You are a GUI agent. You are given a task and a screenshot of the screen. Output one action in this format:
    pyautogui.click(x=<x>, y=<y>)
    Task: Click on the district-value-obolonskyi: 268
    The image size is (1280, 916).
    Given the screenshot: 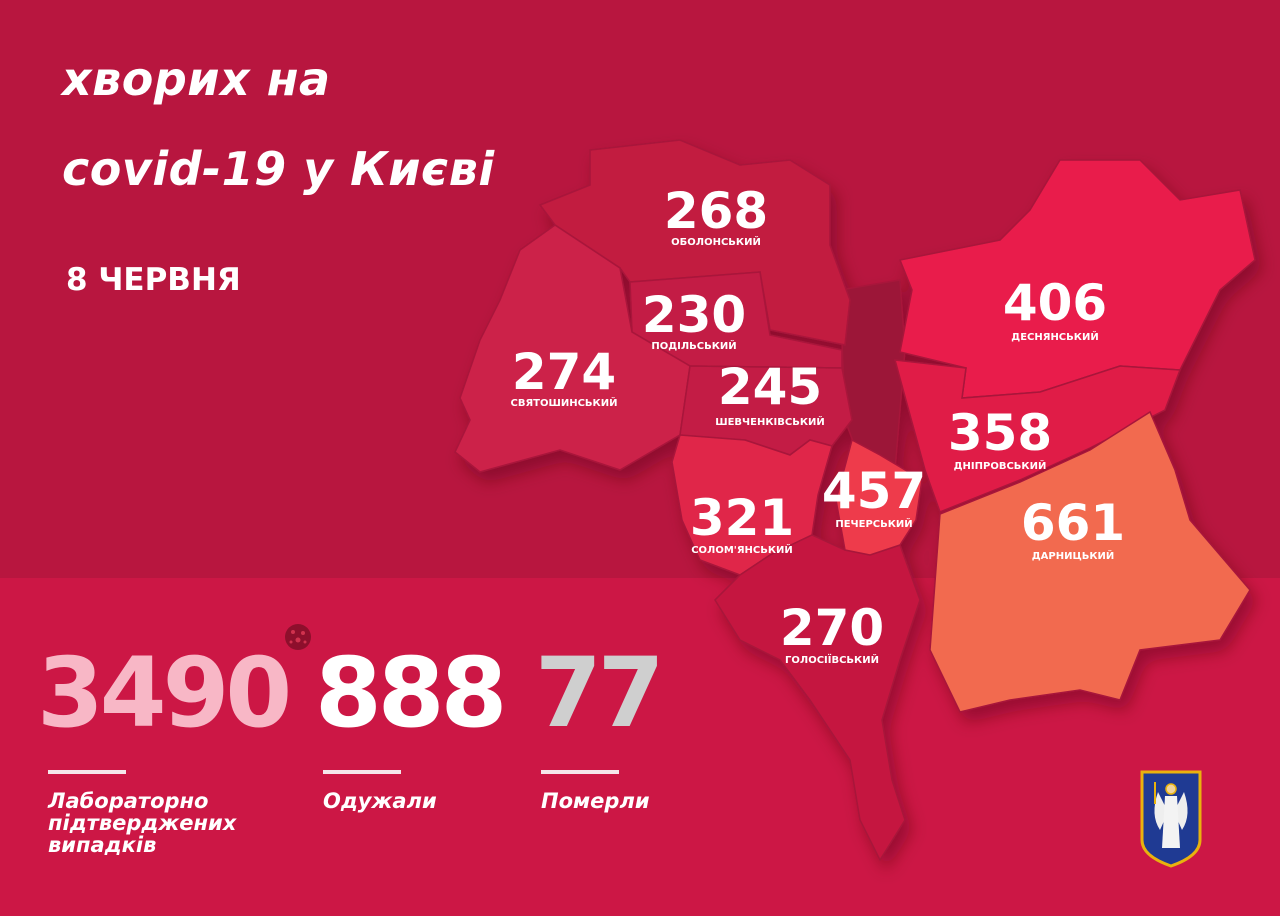 What is the action you would take?
    pyautogui.click(x=716, y=211)
    